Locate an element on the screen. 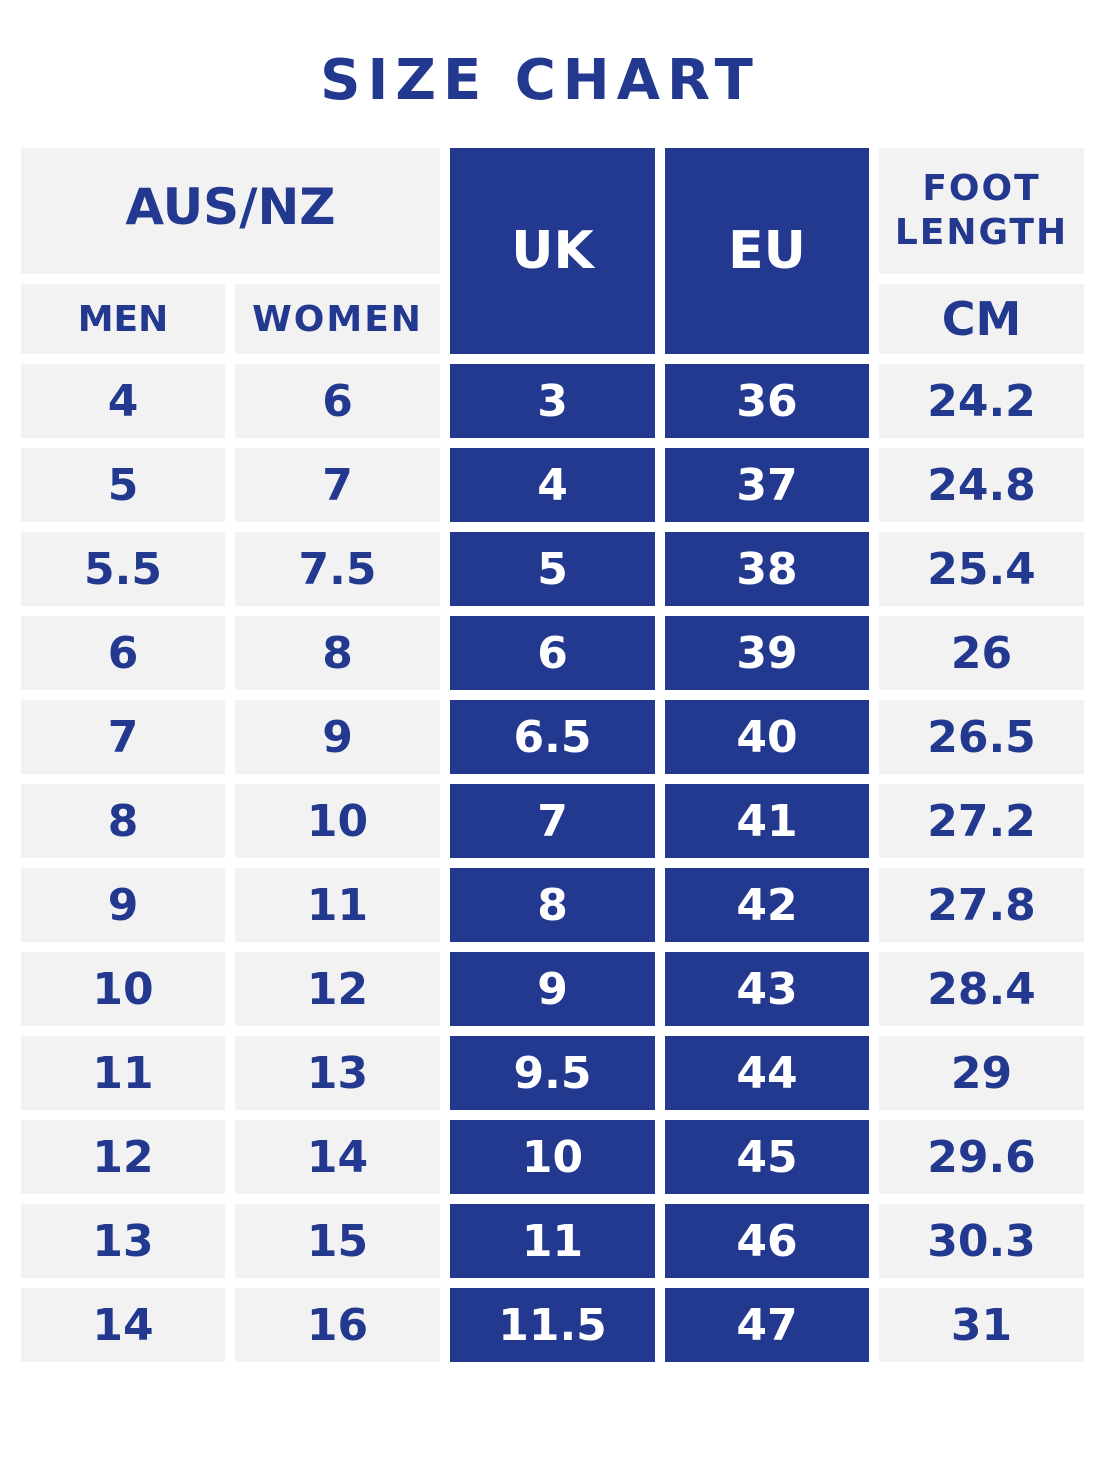 The height and width of the screenshot is (1477, 1107). cell-men: 5 is located at coordinates (123, 485).